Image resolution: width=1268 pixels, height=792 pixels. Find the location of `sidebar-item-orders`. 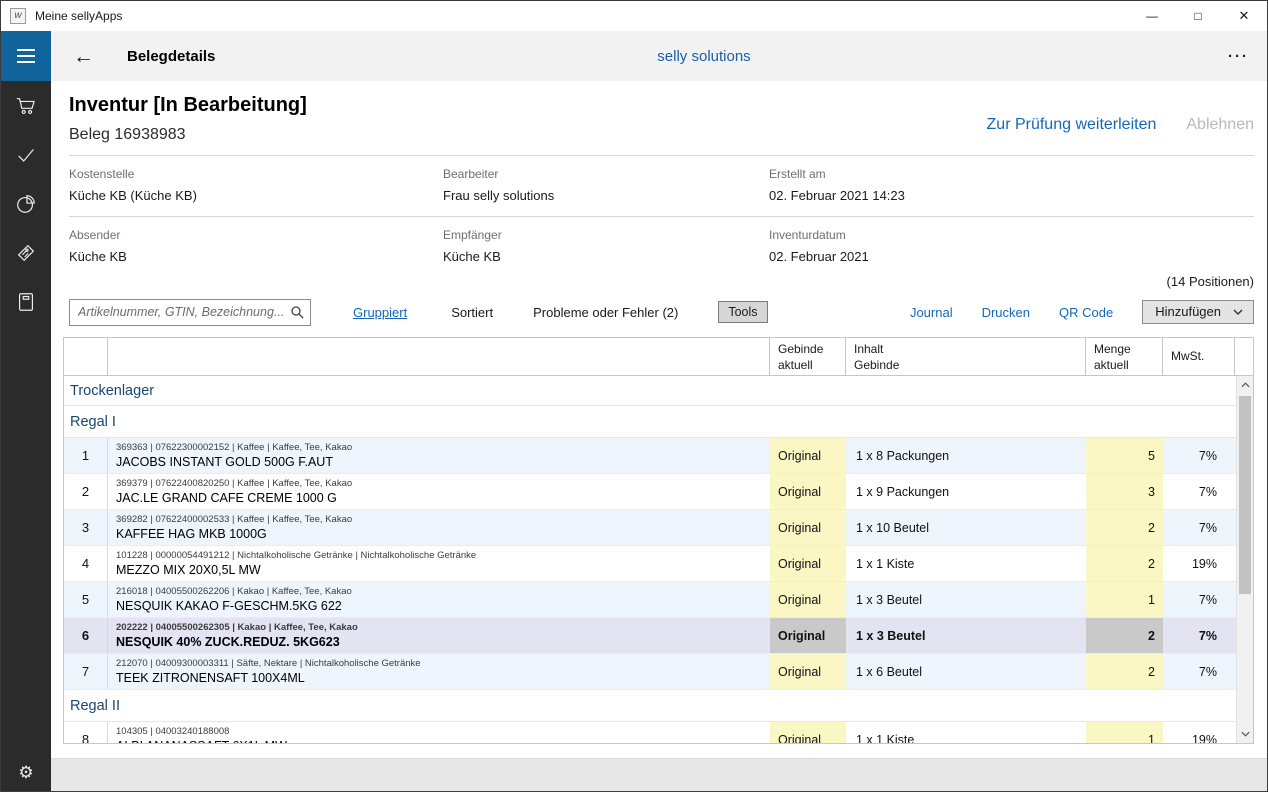

sidebar-item-orders is located at coordinates (26, 106).